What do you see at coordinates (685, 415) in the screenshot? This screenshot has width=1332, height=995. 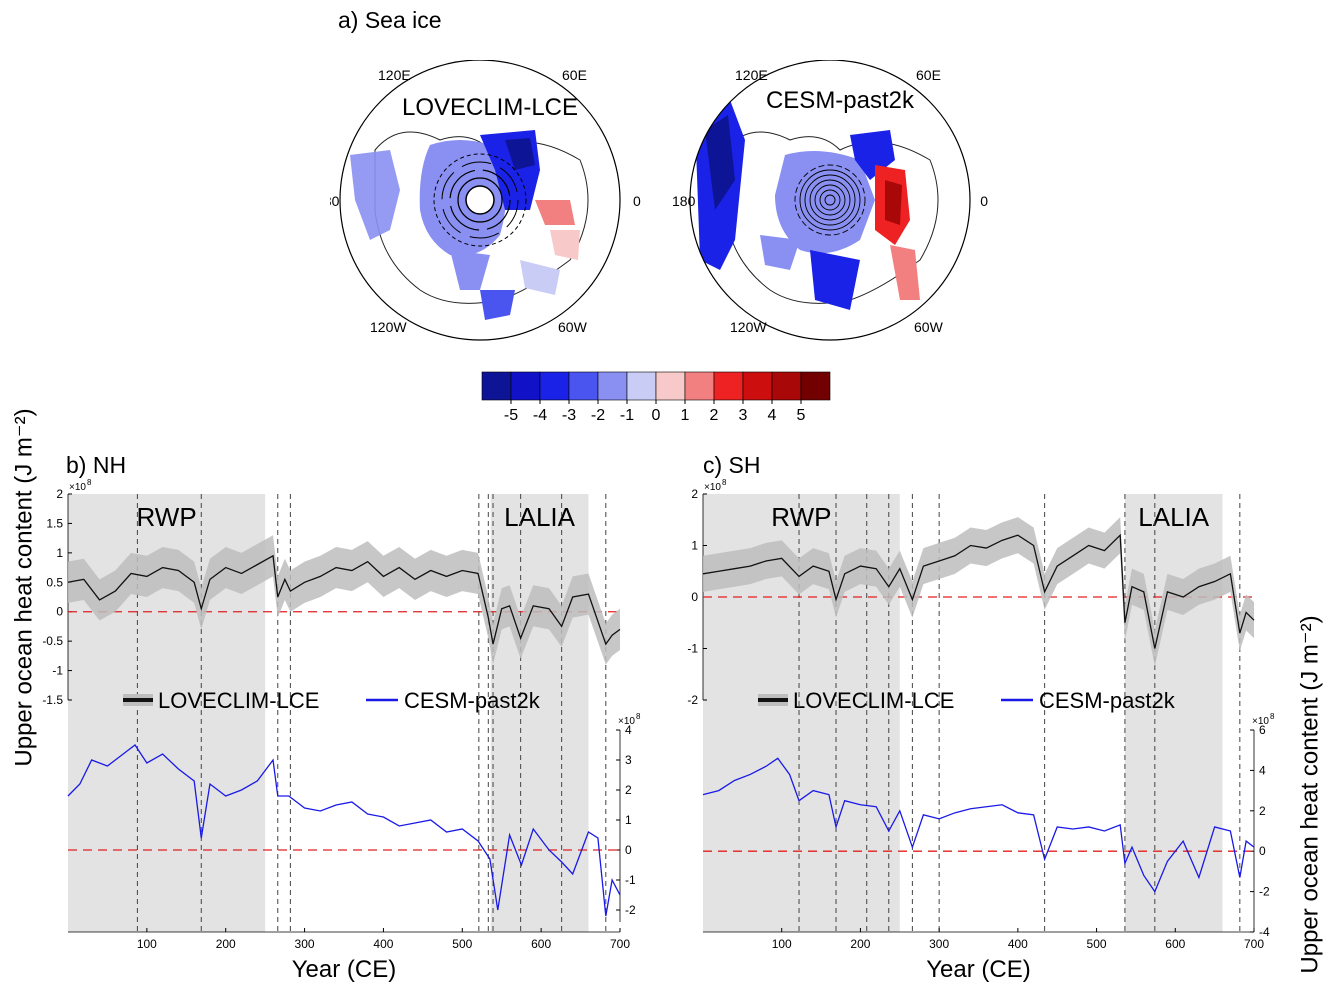 I see `colorbar-tick-label: 1` at bounding box center [685, 415].